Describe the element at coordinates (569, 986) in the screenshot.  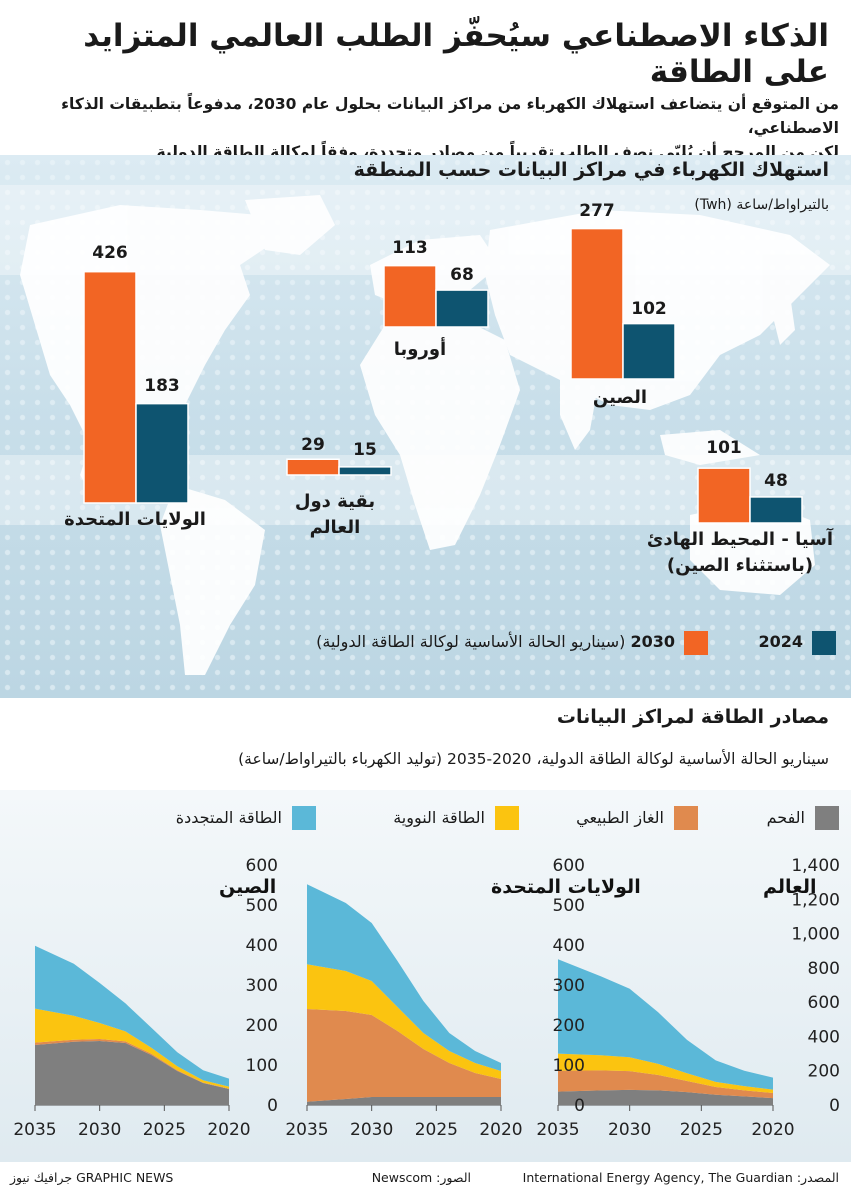
I see `y-tick-label-us: 300` at that location.